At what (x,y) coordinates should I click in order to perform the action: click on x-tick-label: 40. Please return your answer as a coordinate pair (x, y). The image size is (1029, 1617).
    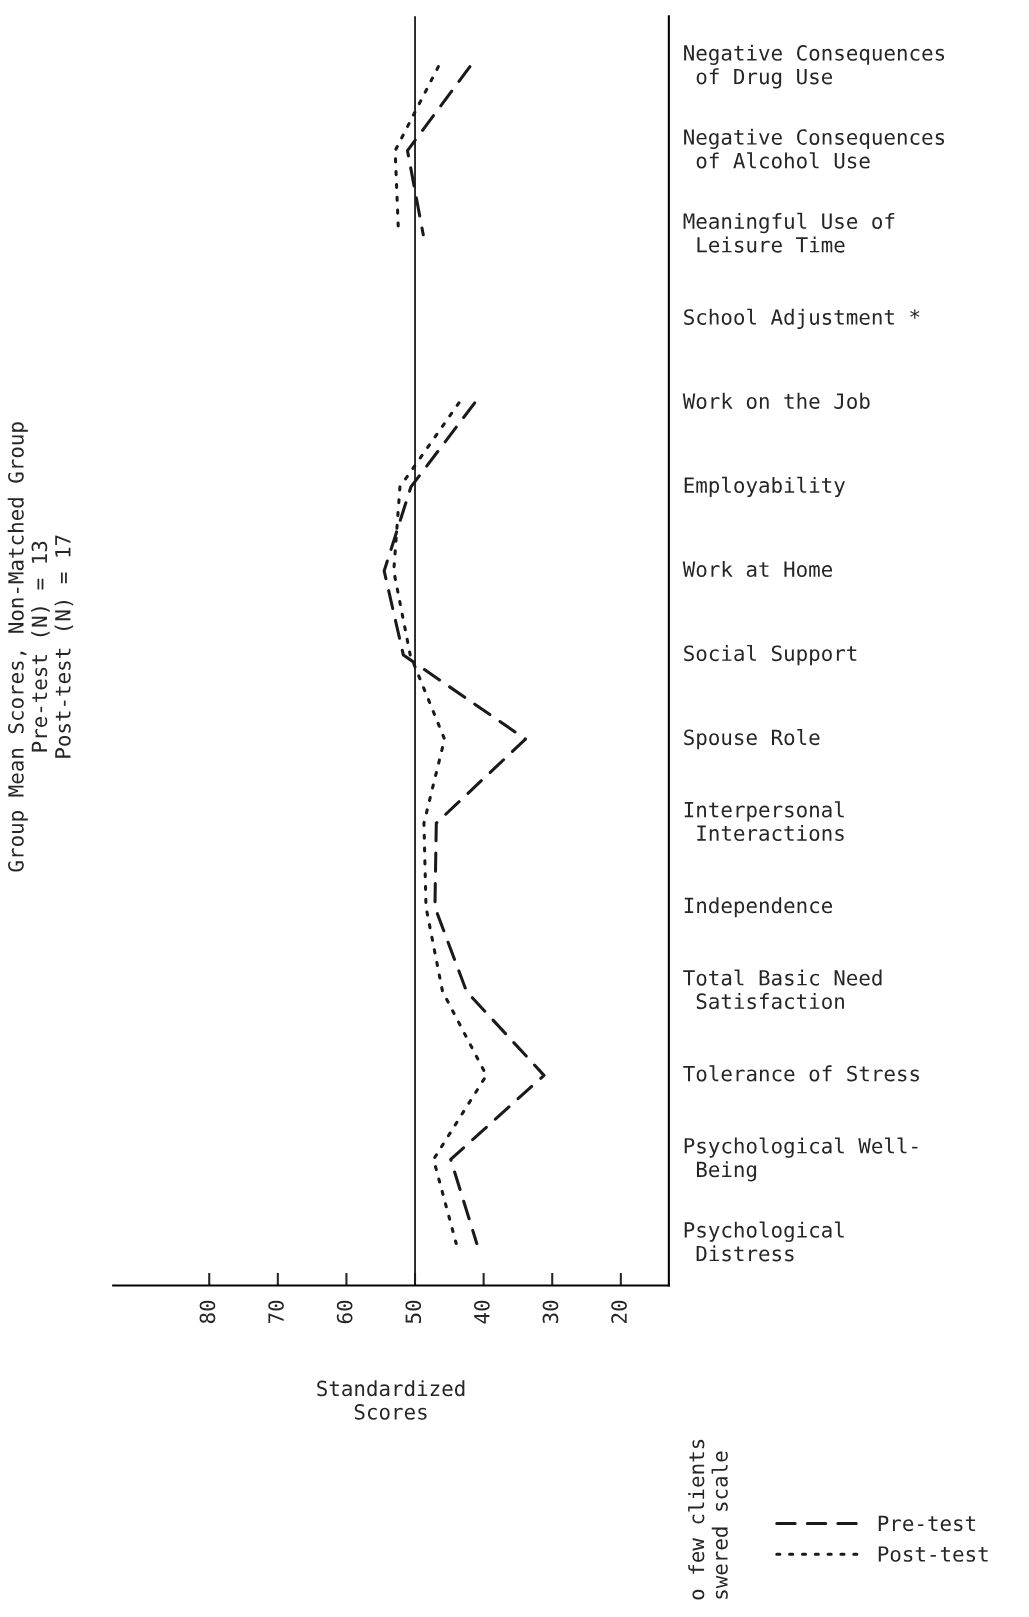
    Looking at the image, I should click on (481, 1312).